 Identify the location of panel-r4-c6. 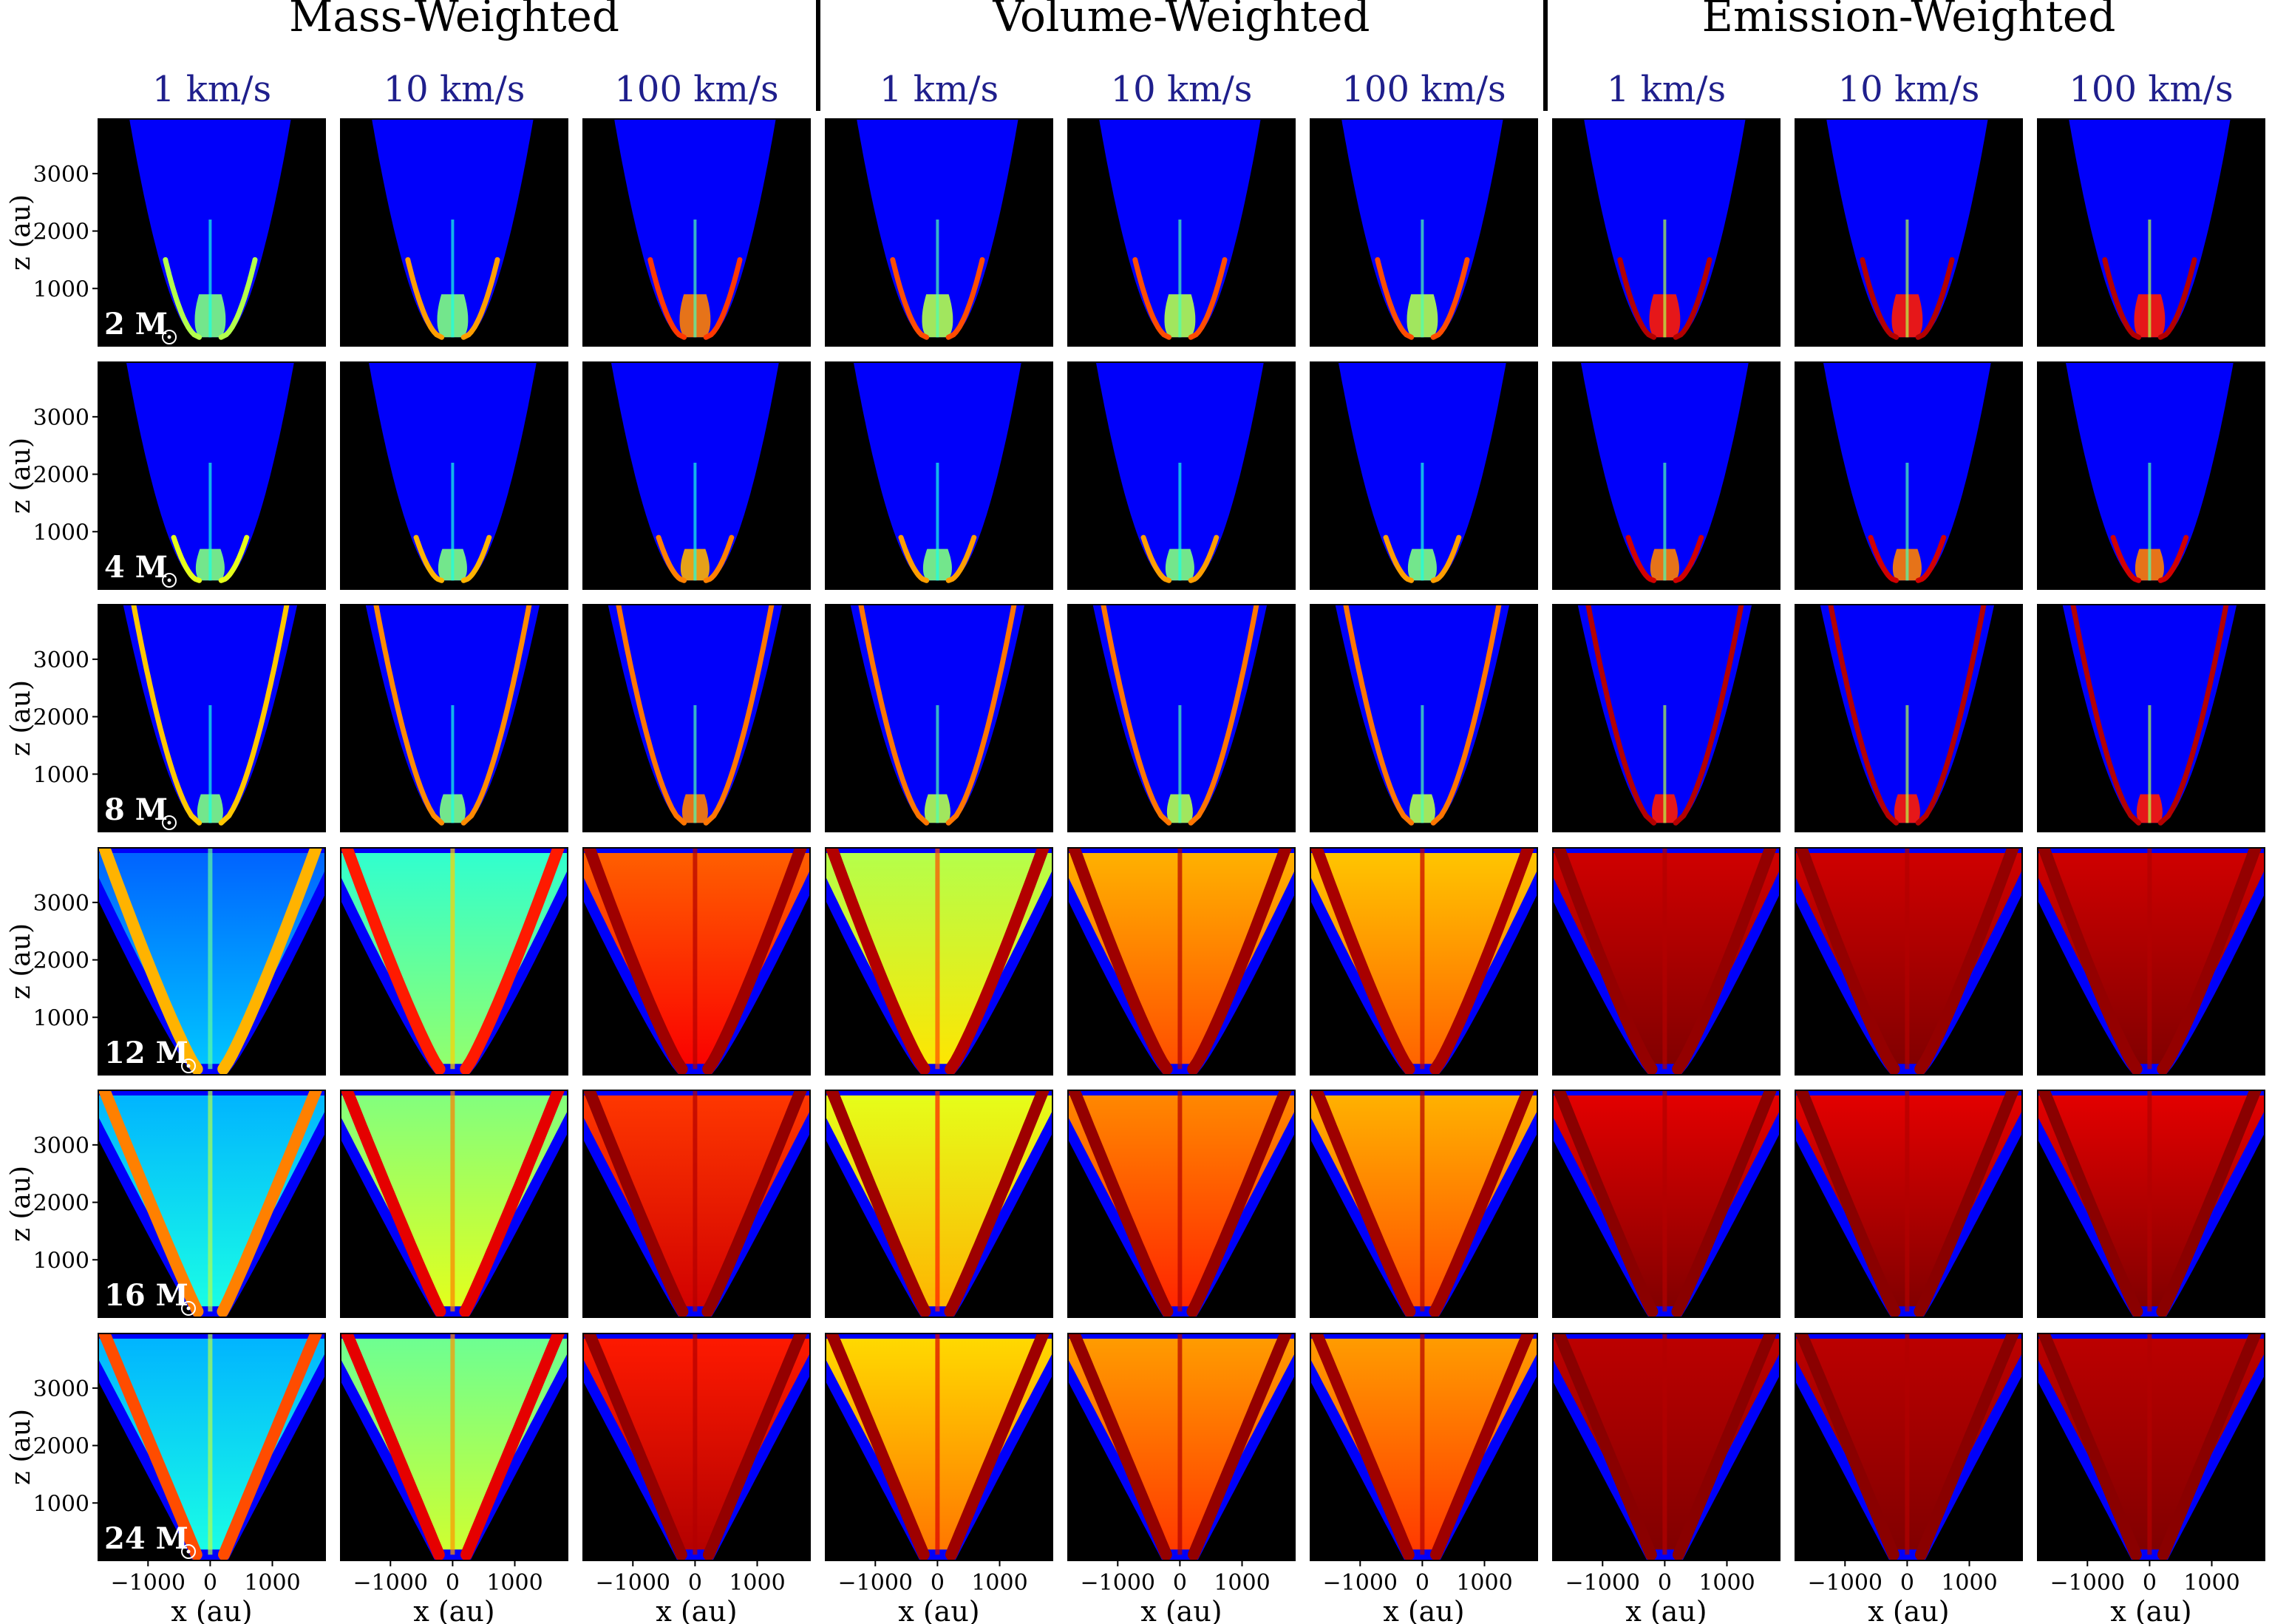
(1424, 961).